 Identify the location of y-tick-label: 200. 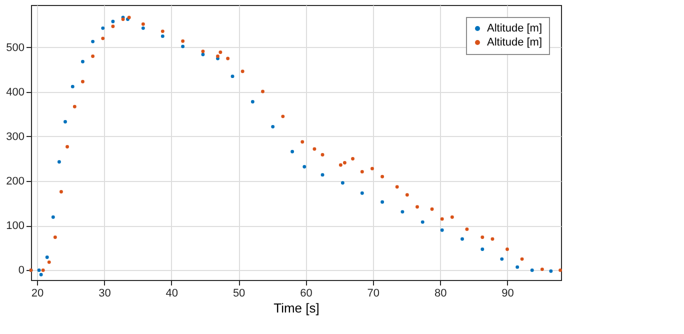
(15, 182).